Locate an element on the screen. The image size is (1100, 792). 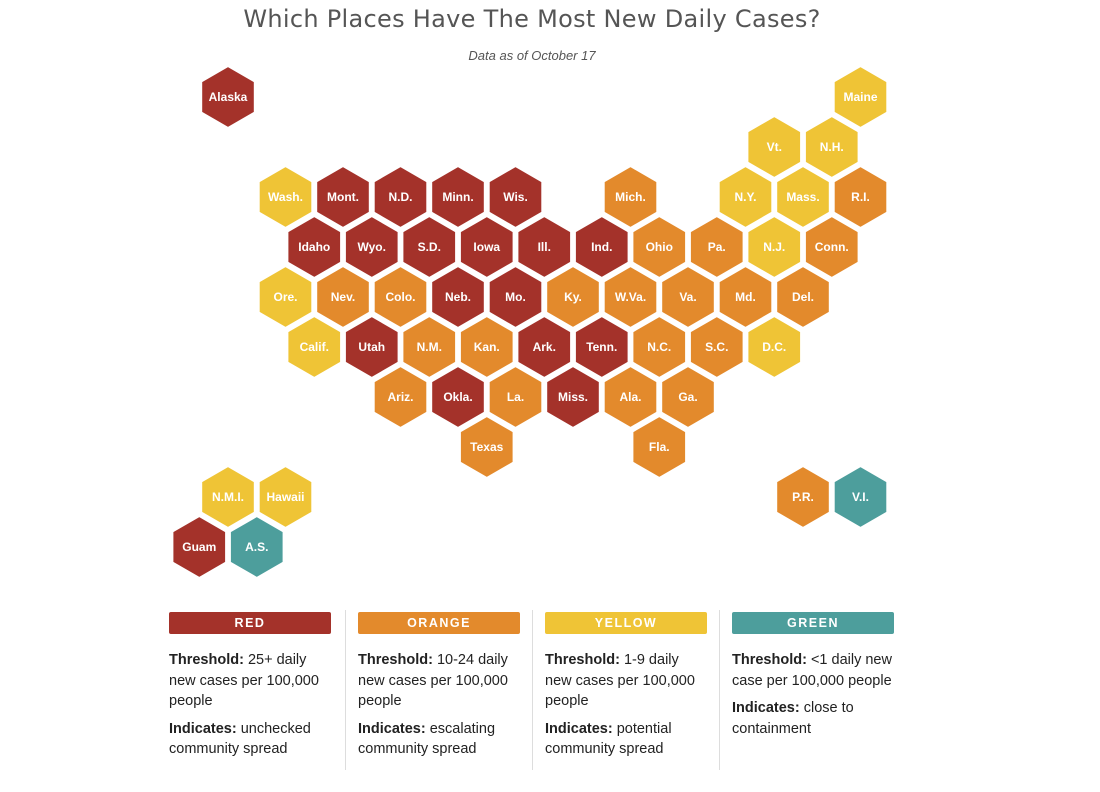
legend-yellow-indicates: Indicates: potential community spread is located at coordinates (608, 739).